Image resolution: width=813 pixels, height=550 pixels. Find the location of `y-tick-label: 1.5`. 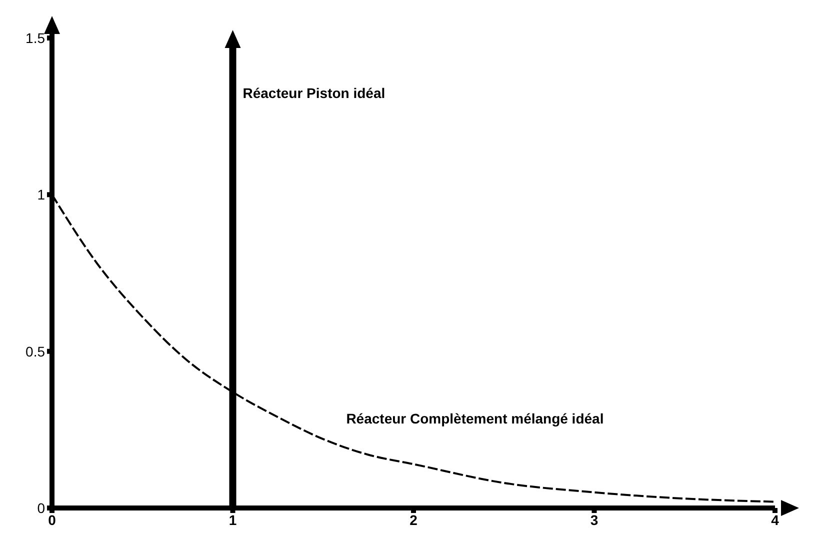

y-tick-label: 1.5 is located at coordinates (36, 38).